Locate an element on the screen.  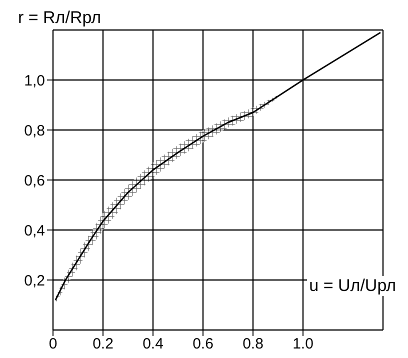
x-tick-label: 0.8 is located at coordinates (253, 344).